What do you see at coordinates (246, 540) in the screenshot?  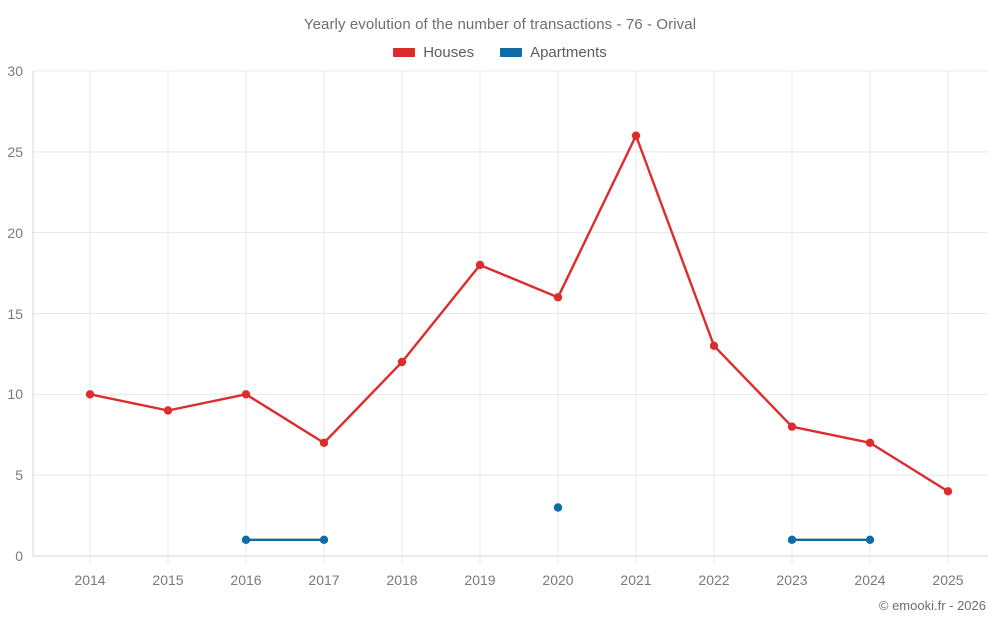 I see `data-point-apartments-2016` at bounding box center [246, 540].